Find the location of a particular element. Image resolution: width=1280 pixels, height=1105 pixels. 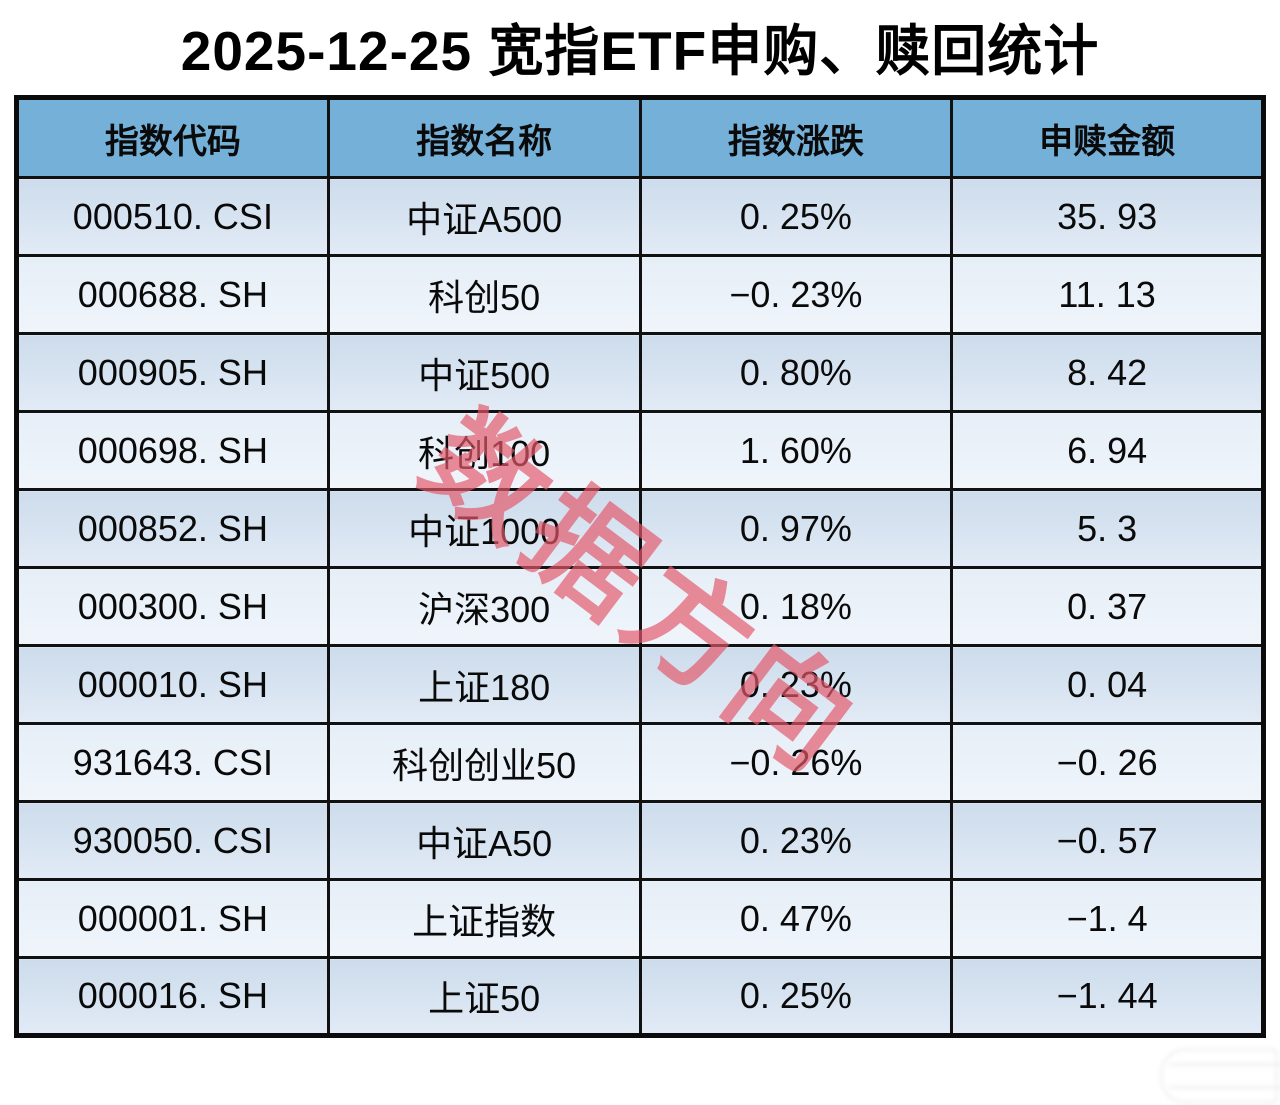

header-index-change: 指数涨跌 is located at coordinates (796, 137).